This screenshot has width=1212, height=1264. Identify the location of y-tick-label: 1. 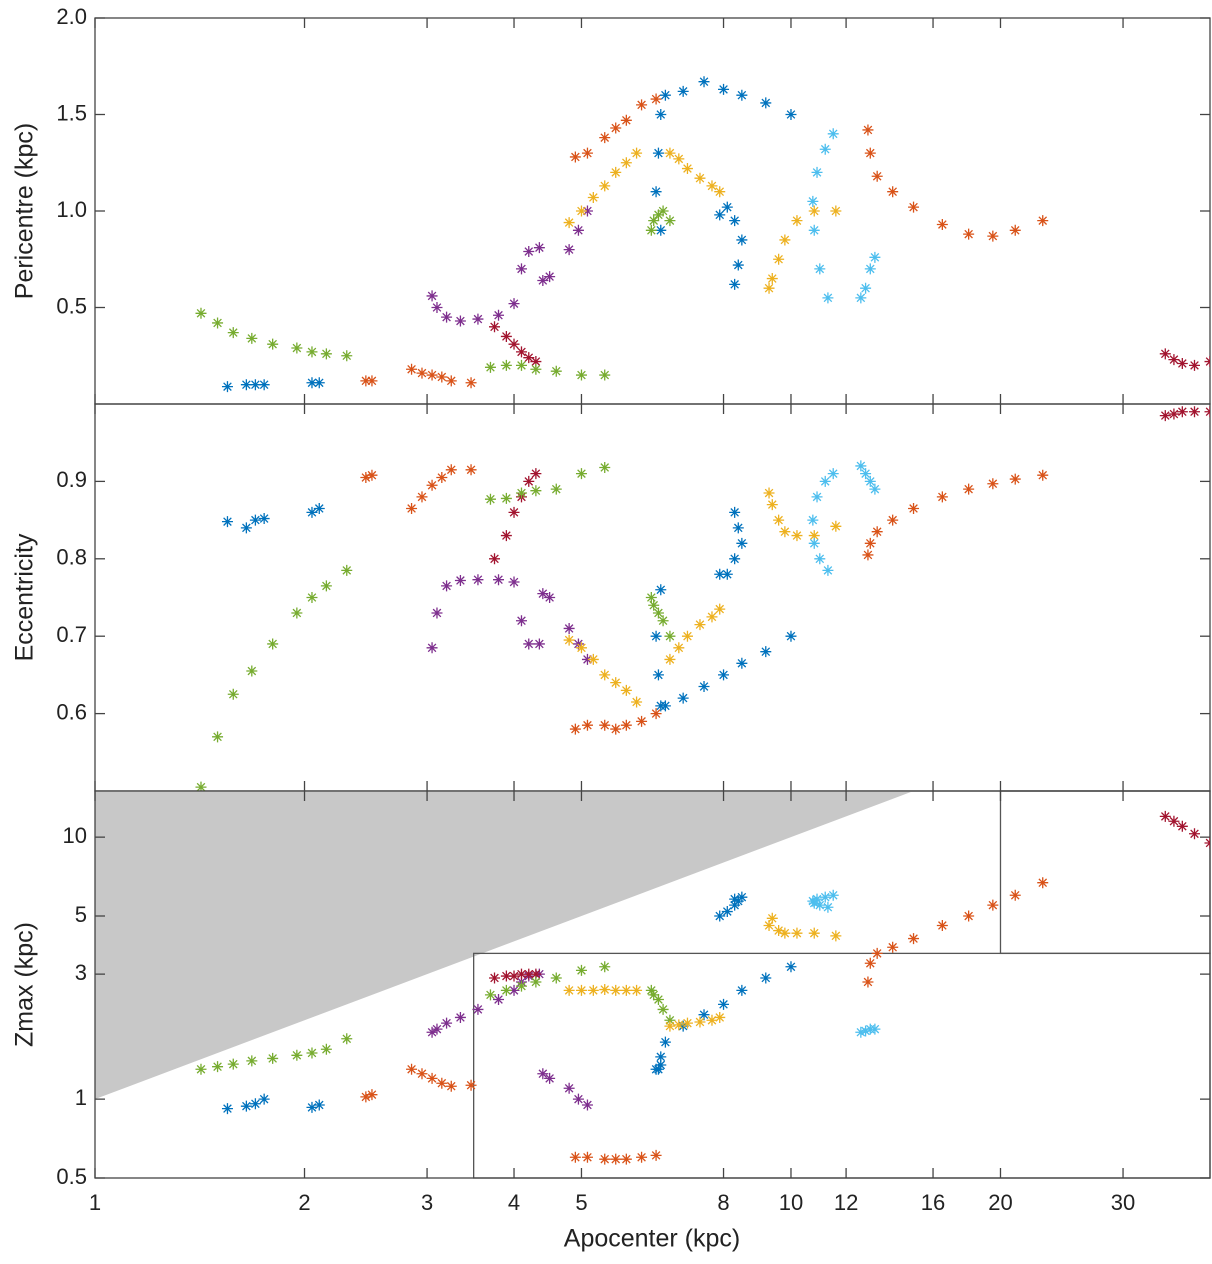
(81, 1097).